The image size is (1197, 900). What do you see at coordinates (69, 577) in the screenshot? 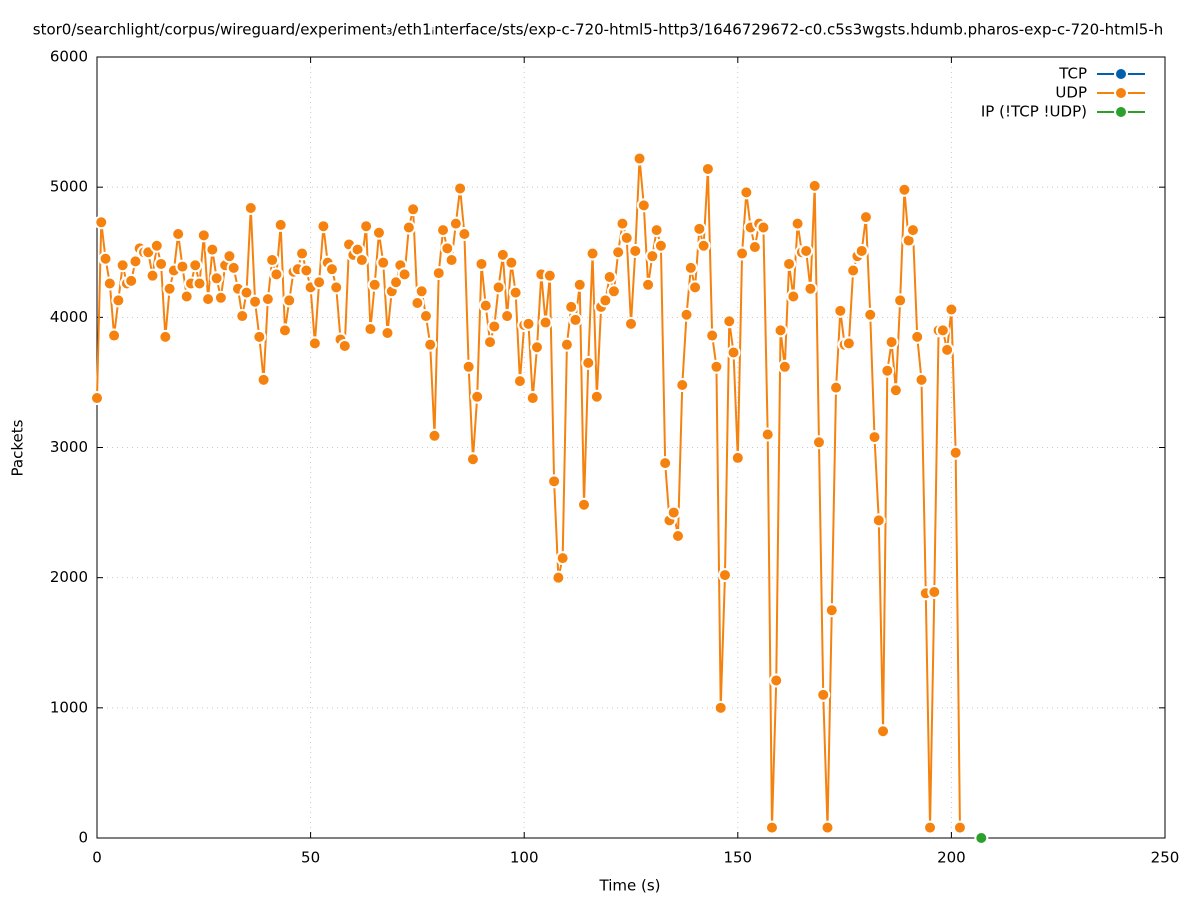
I see `y-tick-label: 2000` at bounding box center [69, 577].